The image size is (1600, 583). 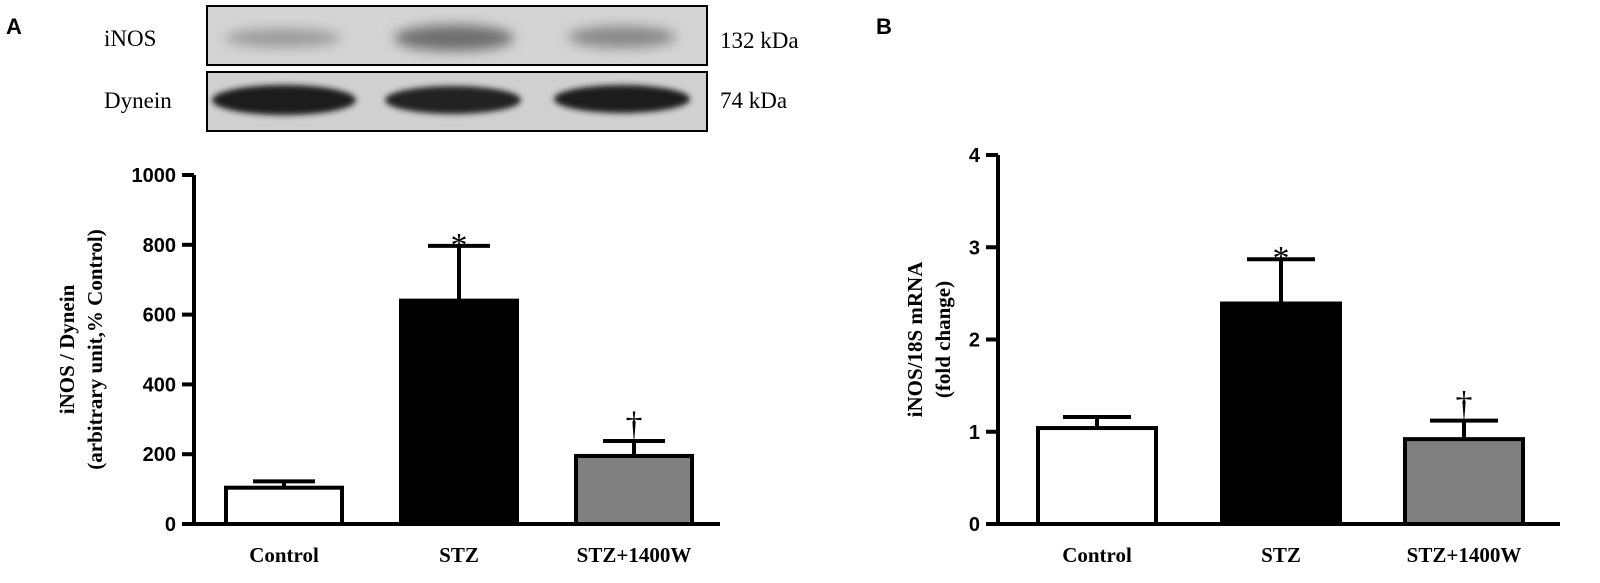 What do you see at coordinates (759, 40) in the screenshot?
I see `blot-size-inos: 132 kDa` at bounding box center [759, 40].